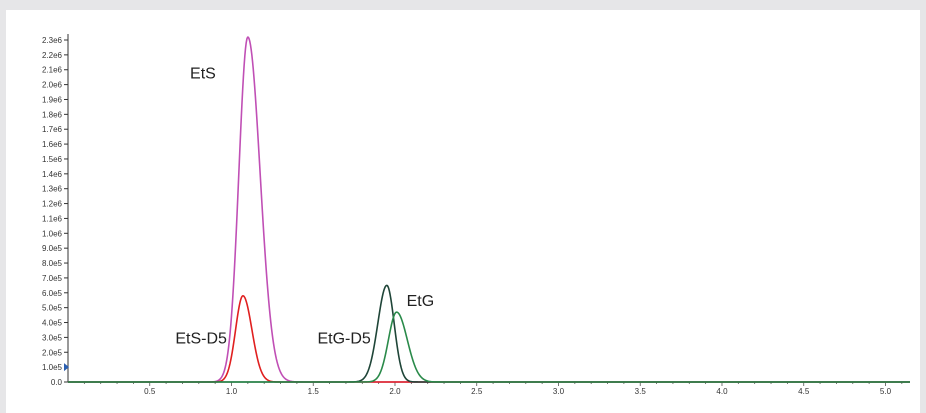 The width and height of the screenshot is (926, 413). What do you see at coordinates (52, 352) in the screenshot?
I see `y-tick-label: 2.0e5` at bounding box center [52, 352].